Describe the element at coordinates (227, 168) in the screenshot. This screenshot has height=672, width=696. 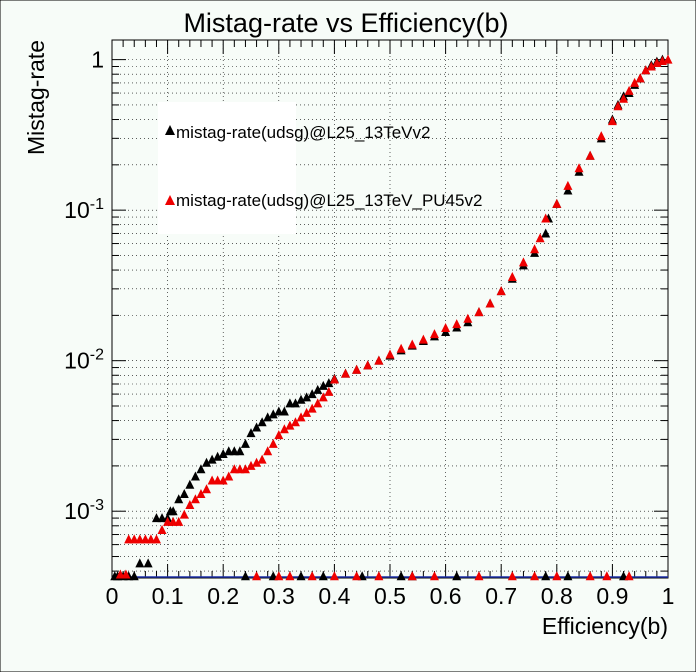
I see `legend-box` at that location.